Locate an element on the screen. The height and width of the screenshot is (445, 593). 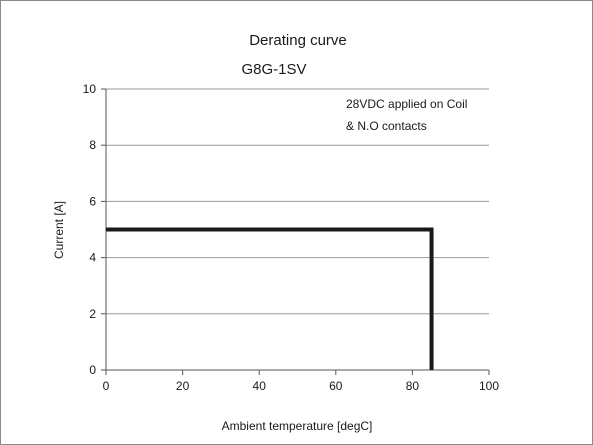
x-tick-label-40: 40 is located at coordinates (260, 386).